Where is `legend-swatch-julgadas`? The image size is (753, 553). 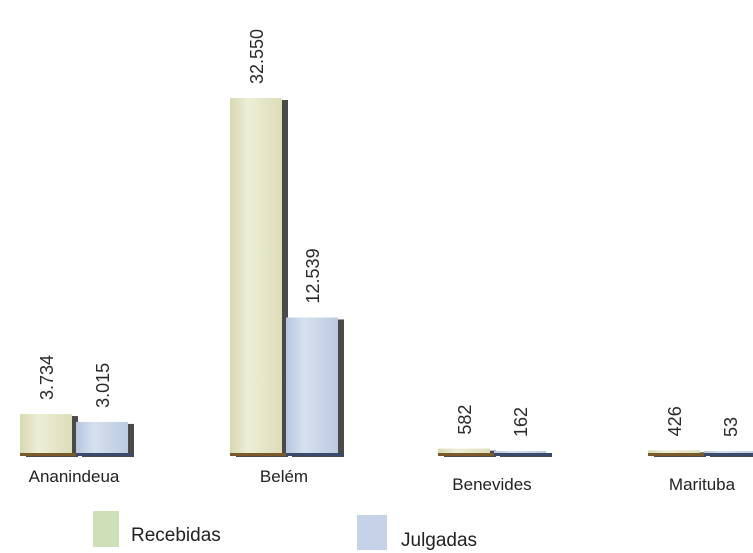 legend-swatch-julgadas is located at coordinates (372, 532).